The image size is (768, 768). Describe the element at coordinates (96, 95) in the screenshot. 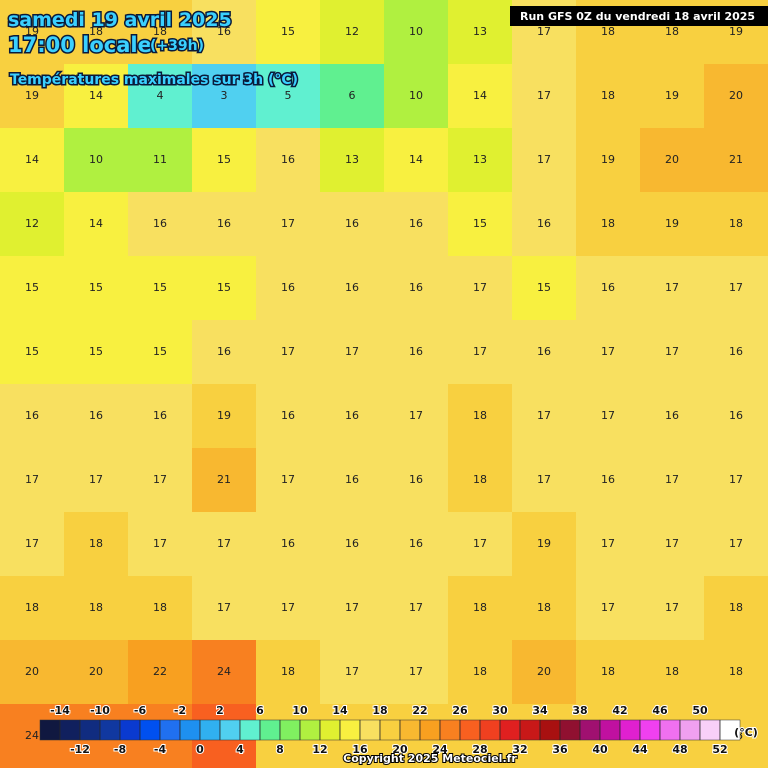

I see `temp-value: 14` at that location.